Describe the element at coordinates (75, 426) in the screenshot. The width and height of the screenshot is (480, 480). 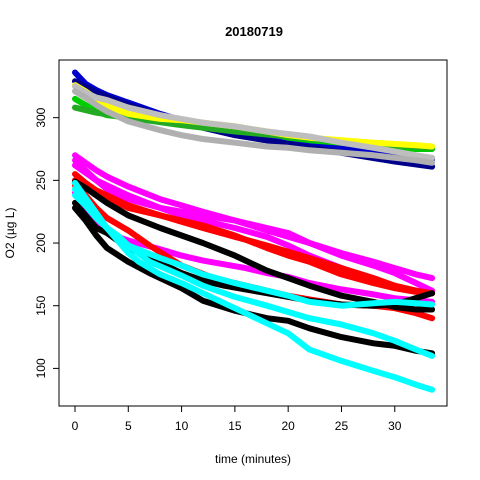
I see `x-tick-label-0: 0` at that location.